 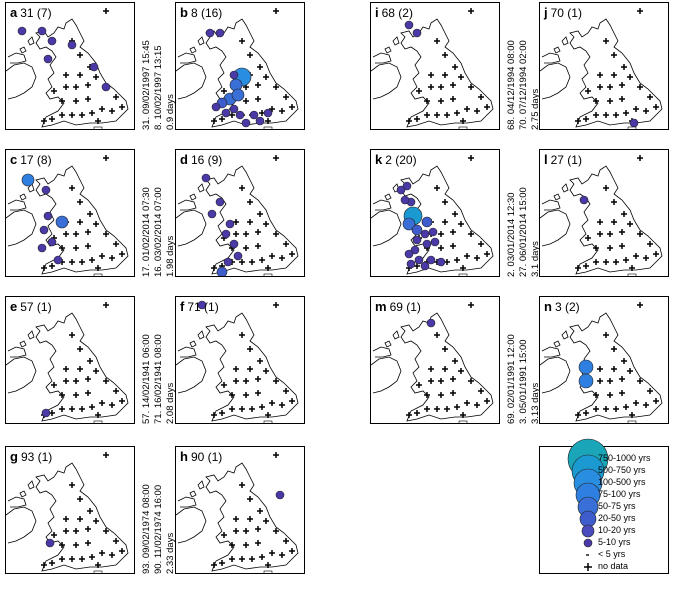 I want to click on caption-line: 93. 09/02/1974 08:00, so click(x=146, y=529).